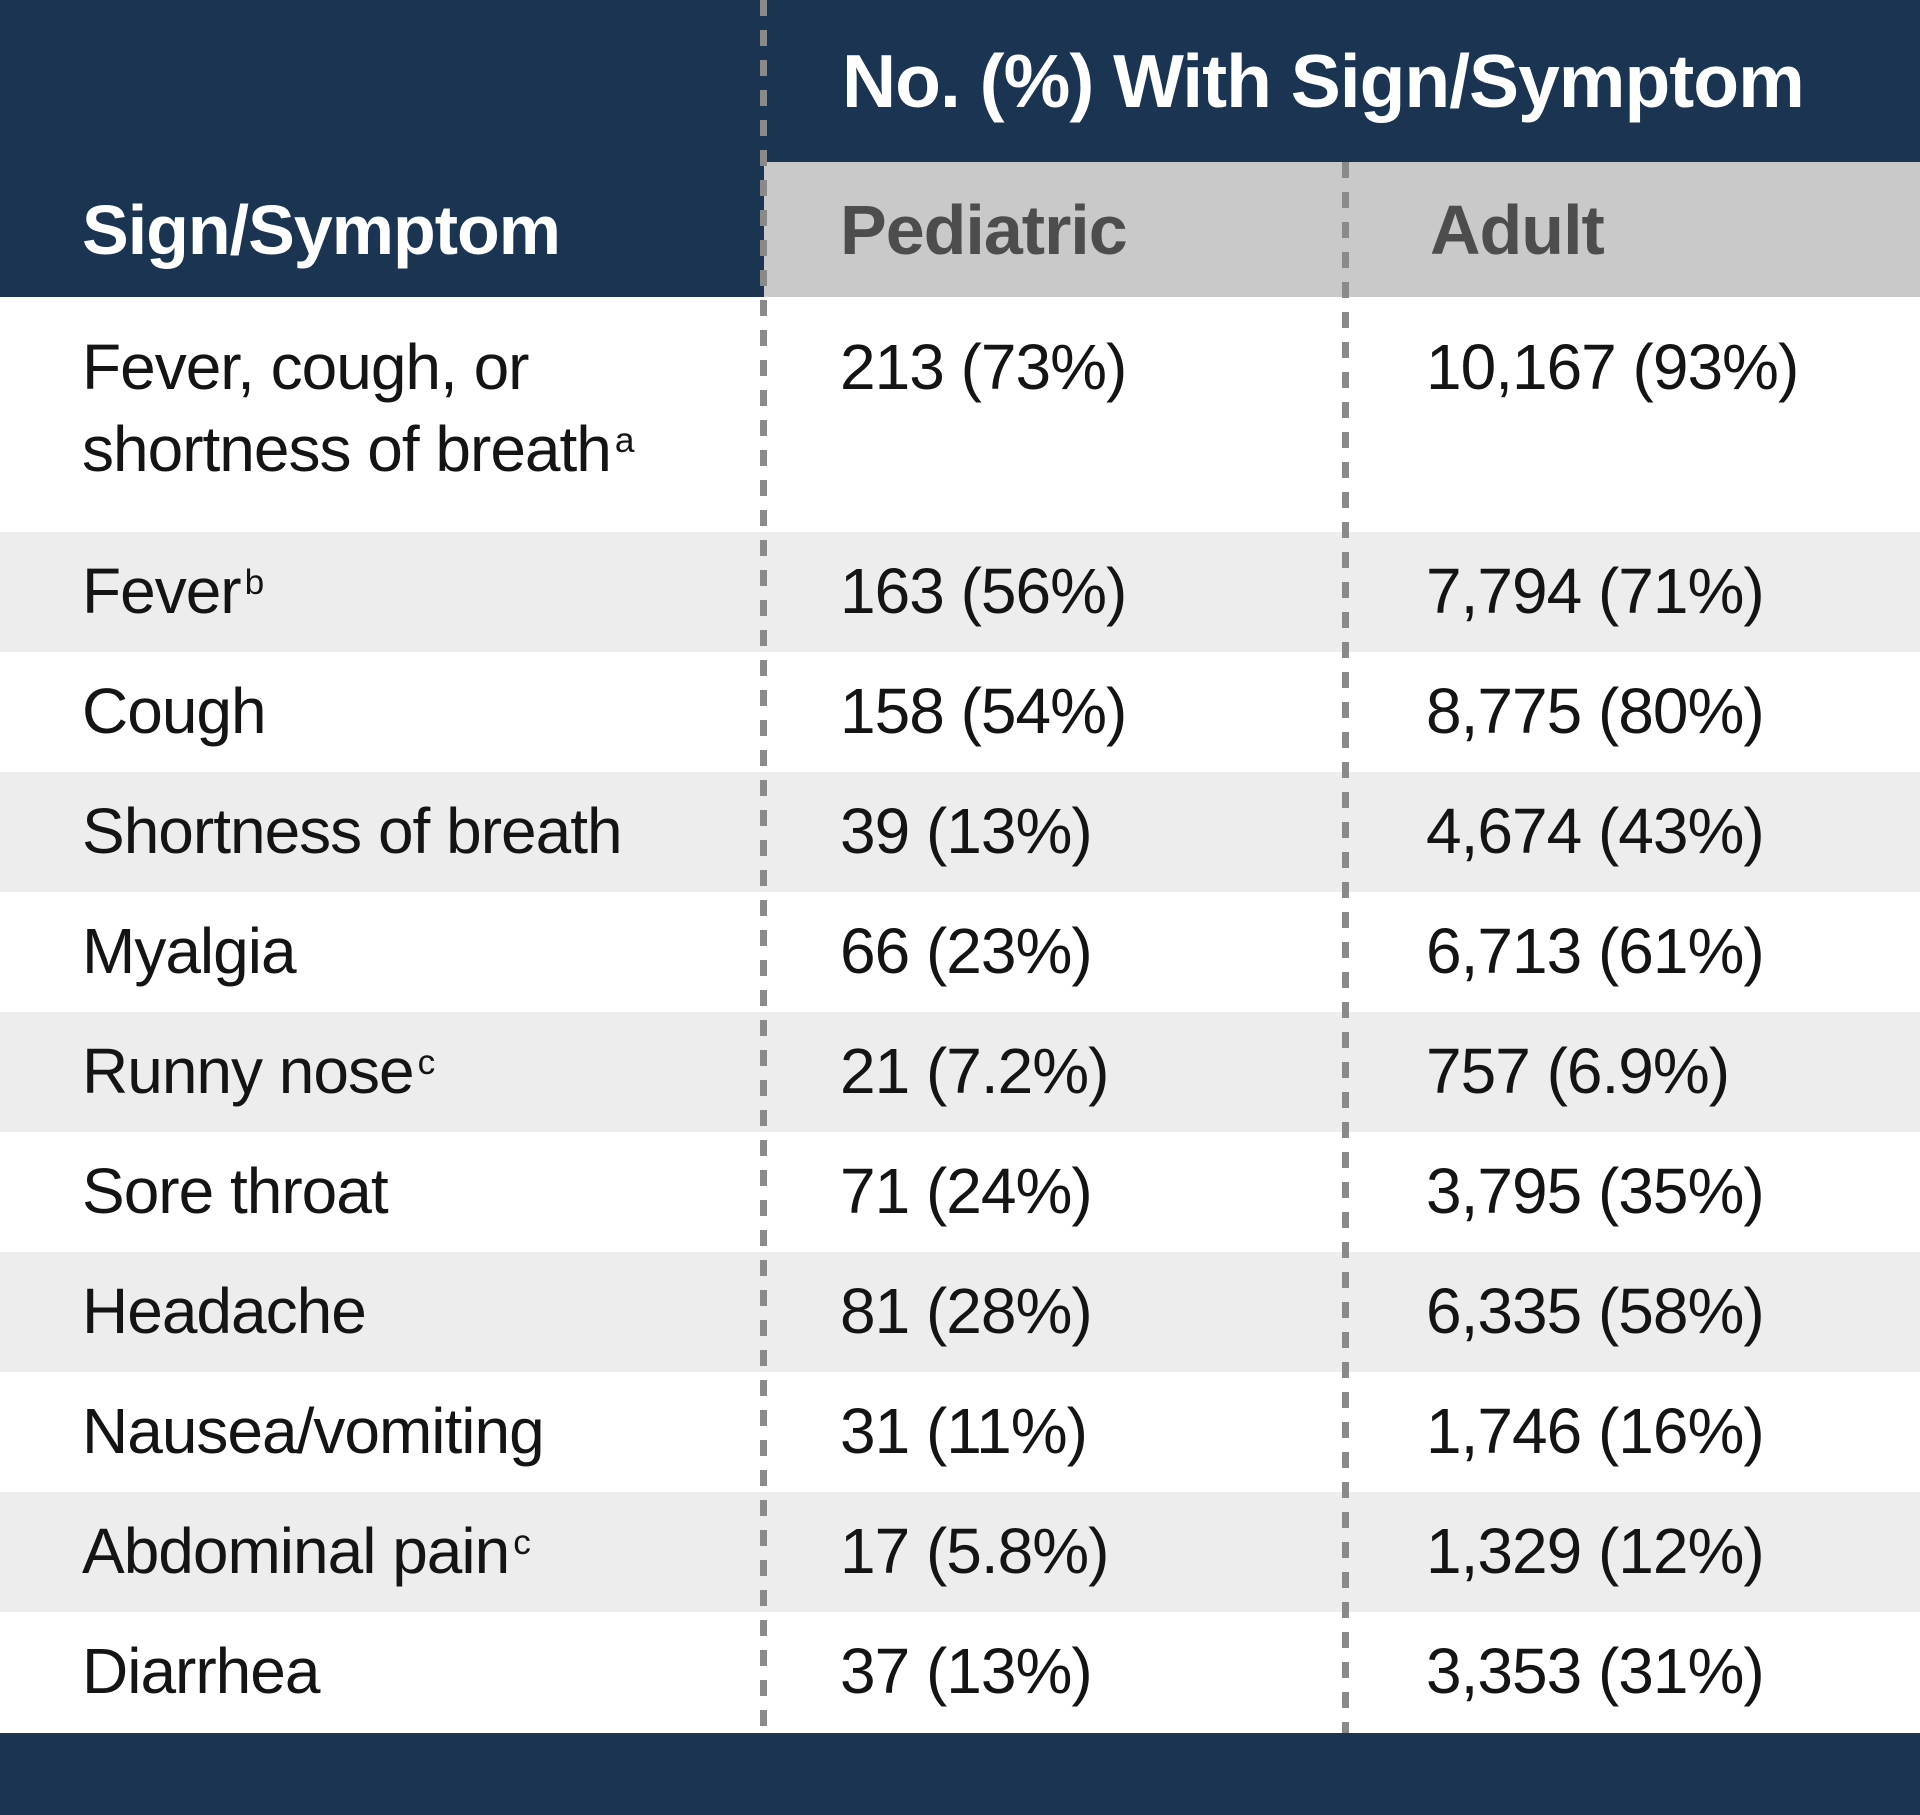 The height and width of the screenshot is (1815, 1920). What do you see at coordinates (1595, 711) in the screenshot?
I see `adult-value: 8,775 (80%)` at bounding box center [1595, 711].